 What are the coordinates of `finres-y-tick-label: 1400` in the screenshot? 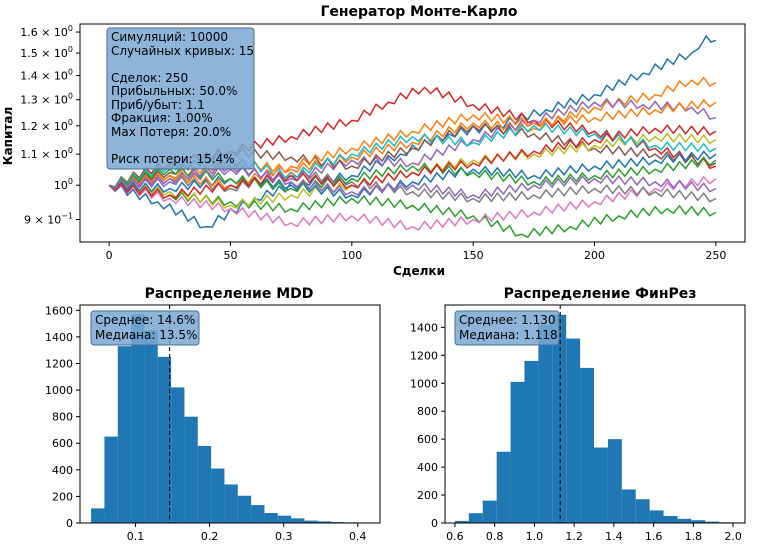 It's located at (424, 327).